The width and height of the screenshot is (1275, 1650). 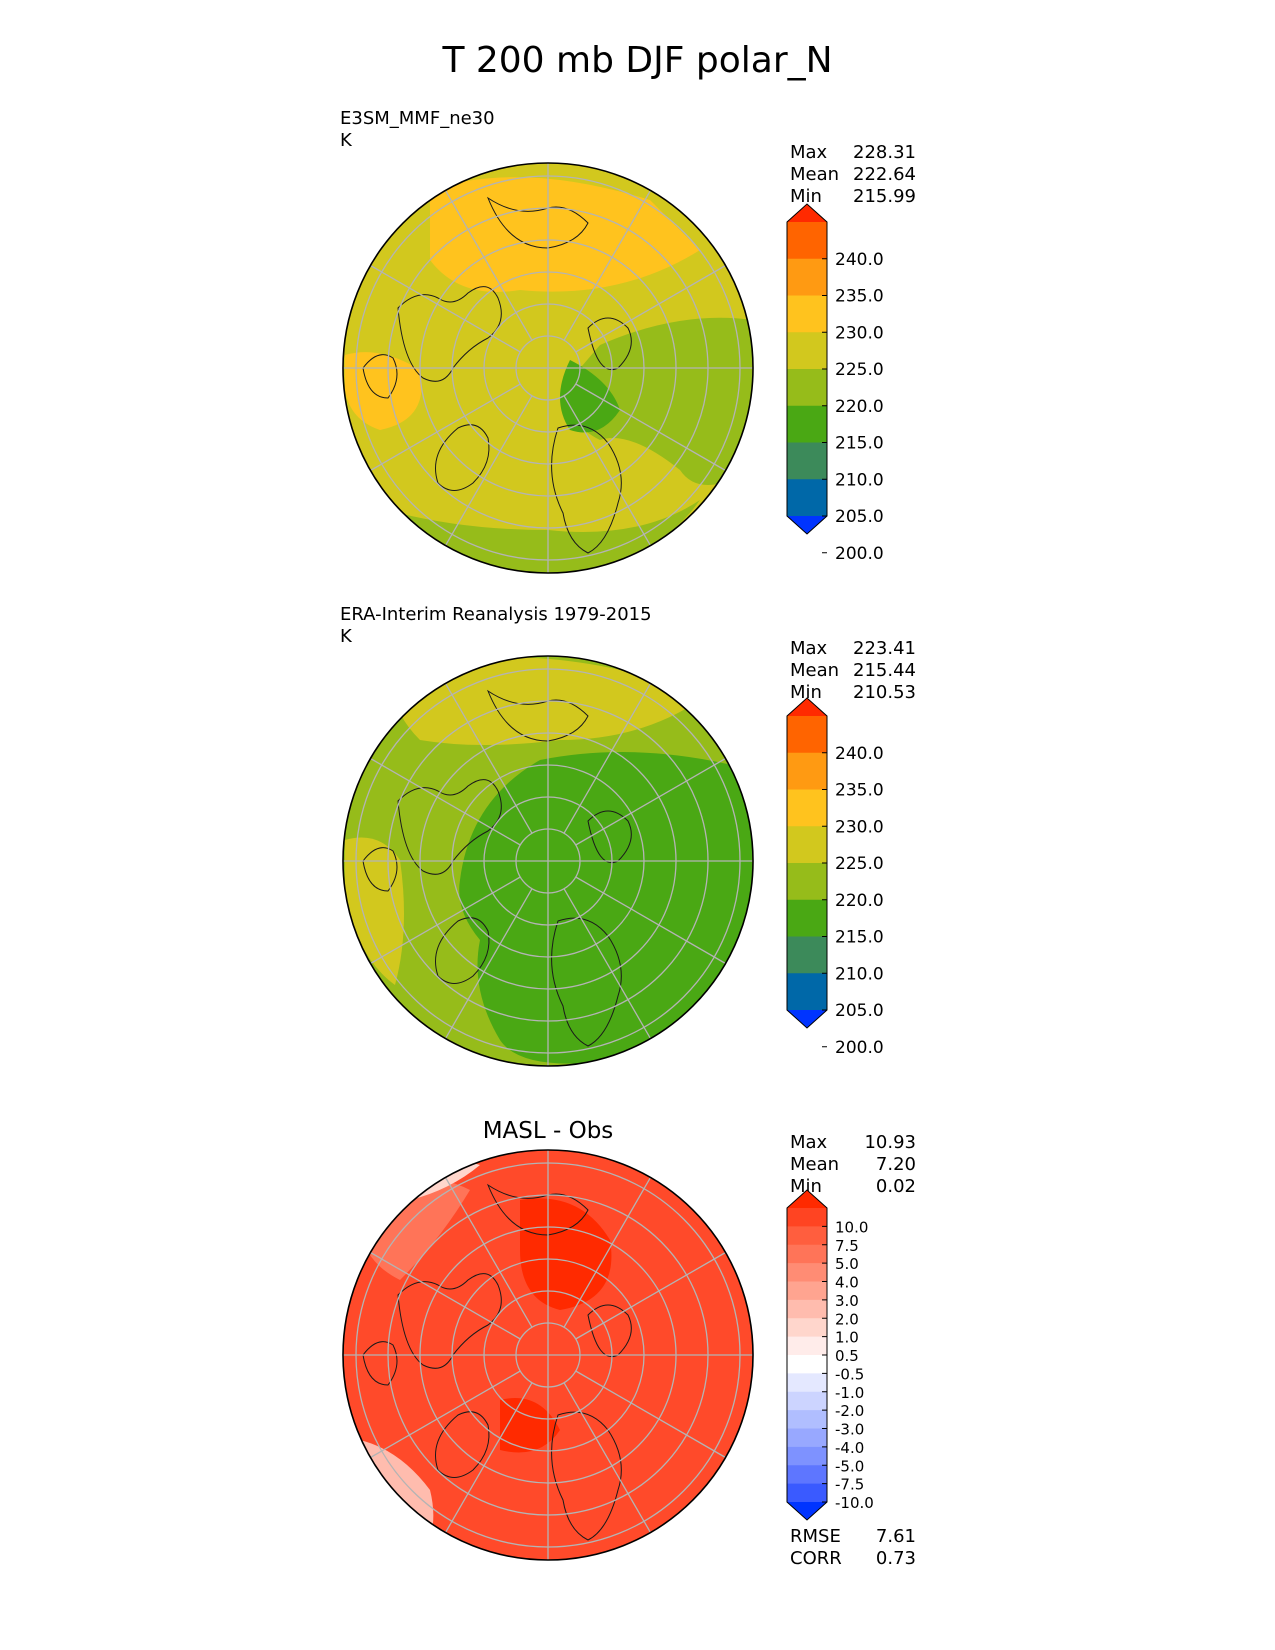 What do you see at coordinates (859, 444) in the screenshot?
I see `colorbar-tick-label: 215.0` at bounding box center [859, 444].